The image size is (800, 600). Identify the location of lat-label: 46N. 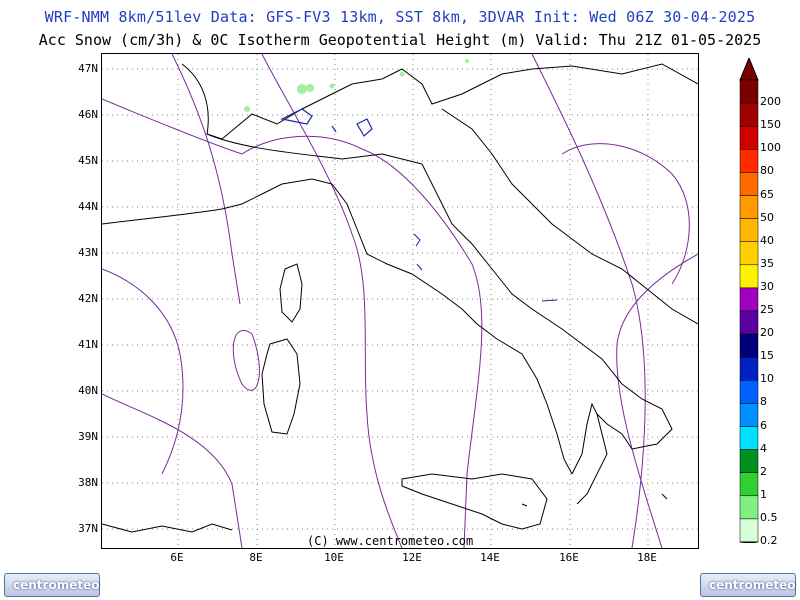
(88, 114).